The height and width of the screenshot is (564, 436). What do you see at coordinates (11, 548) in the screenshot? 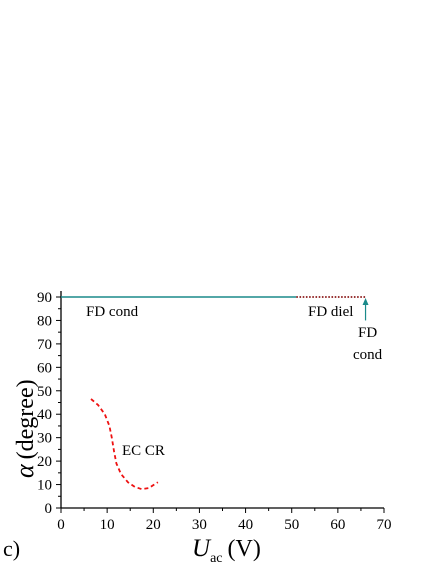
I see `panel-label: c)` at bounding box center [11, 548].